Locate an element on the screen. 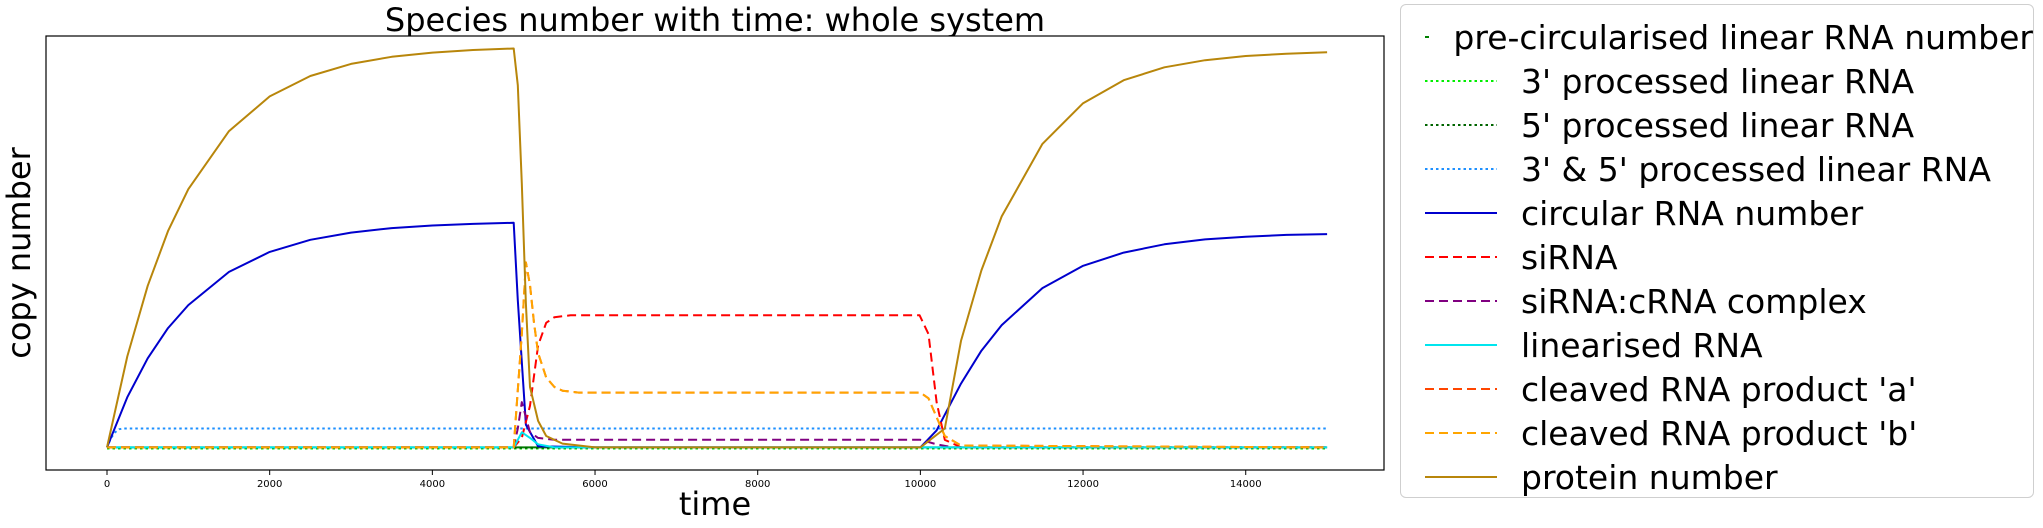 This screenshot has height=528, width=2043. legend-label: protein number is located at coordinates (1649, 477).